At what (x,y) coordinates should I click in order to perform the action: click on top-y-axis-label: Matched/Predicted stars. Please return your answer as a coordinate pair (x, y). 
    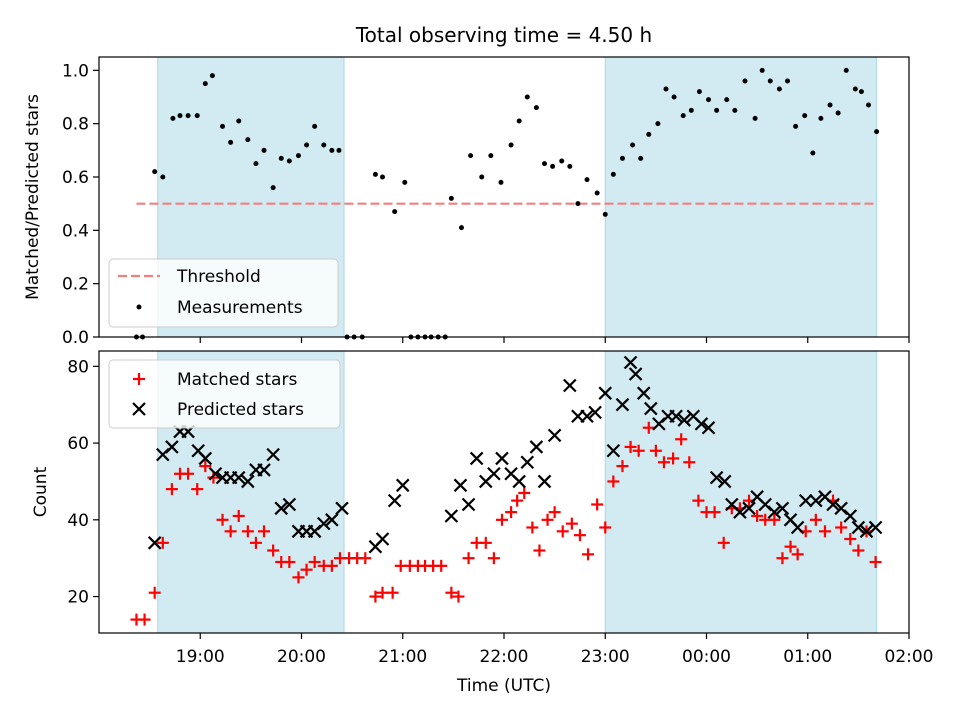
    Looking at the image, I should click on (33, 197).